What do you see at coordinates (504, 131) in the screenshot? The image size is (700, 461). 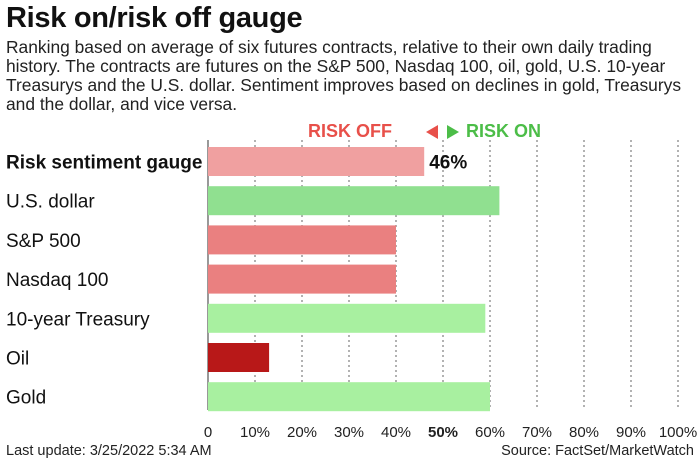 I see `risk-on-label: RISK ON` at bounding box center [504, 131].